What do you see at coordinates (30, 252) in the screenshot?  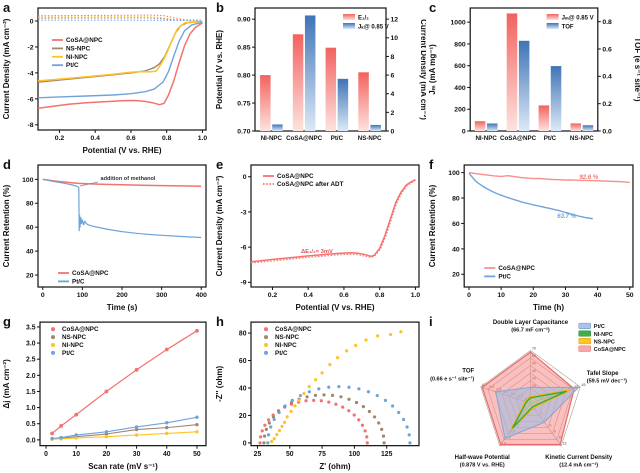 I see `y-tick-label: 40` at bounding box center [30, 252].